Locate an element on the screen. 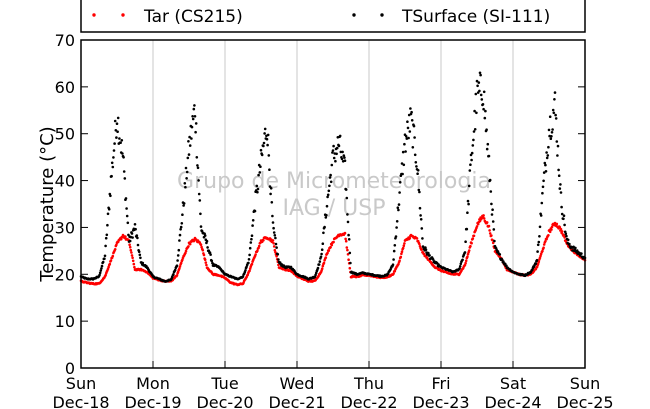 This screenshot has height=409, width=650. y-tick-label: 10 is located at coordinates (65, 321).